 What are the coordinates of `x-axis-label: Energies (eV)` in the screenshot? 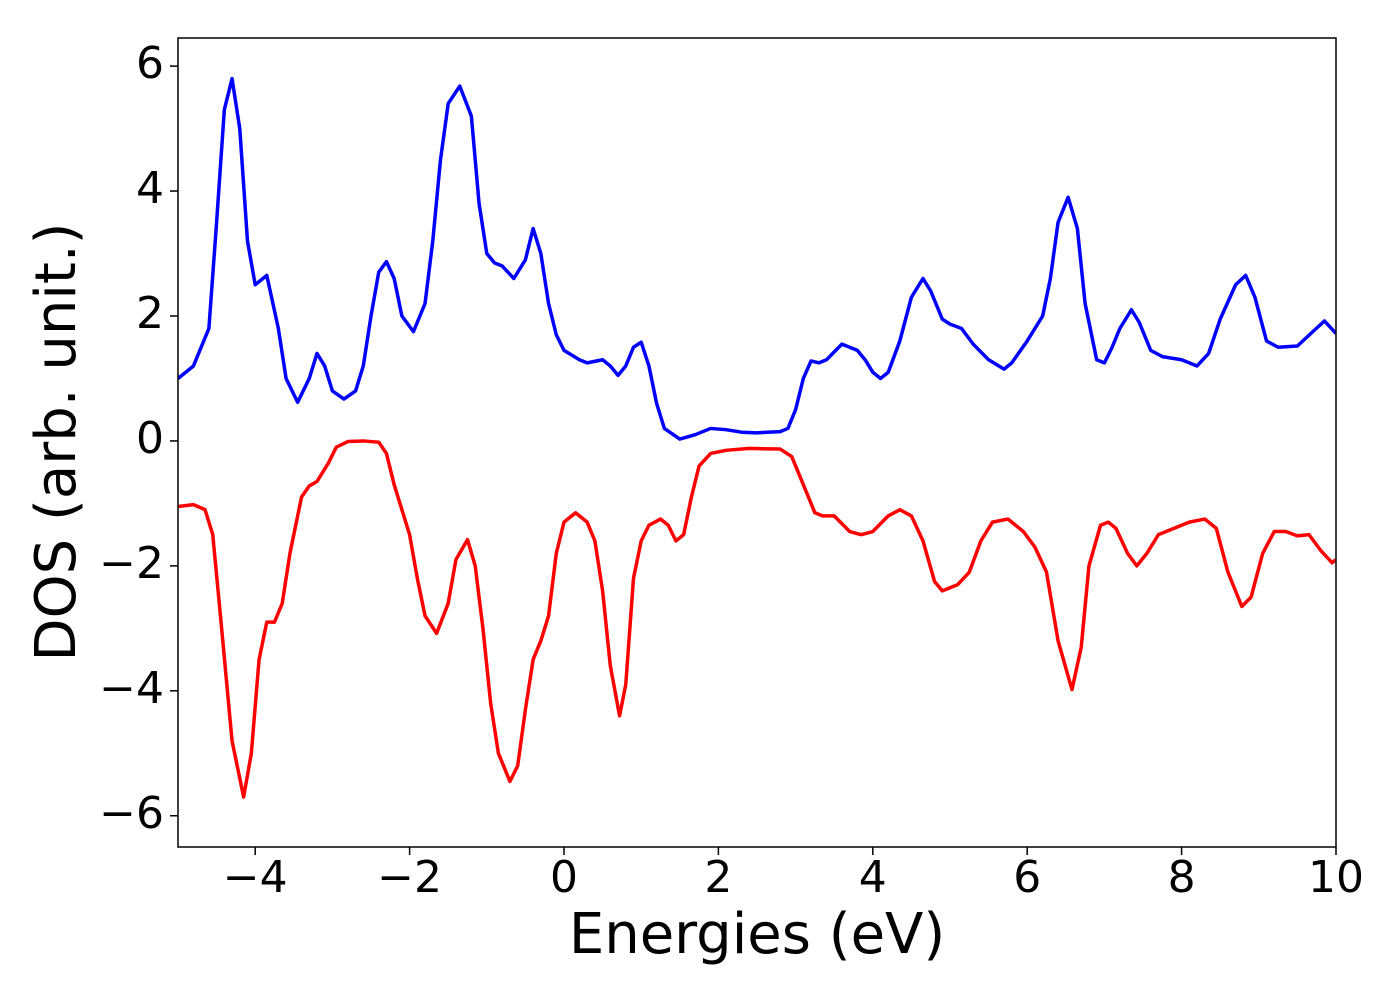 It's located at (757, 934).